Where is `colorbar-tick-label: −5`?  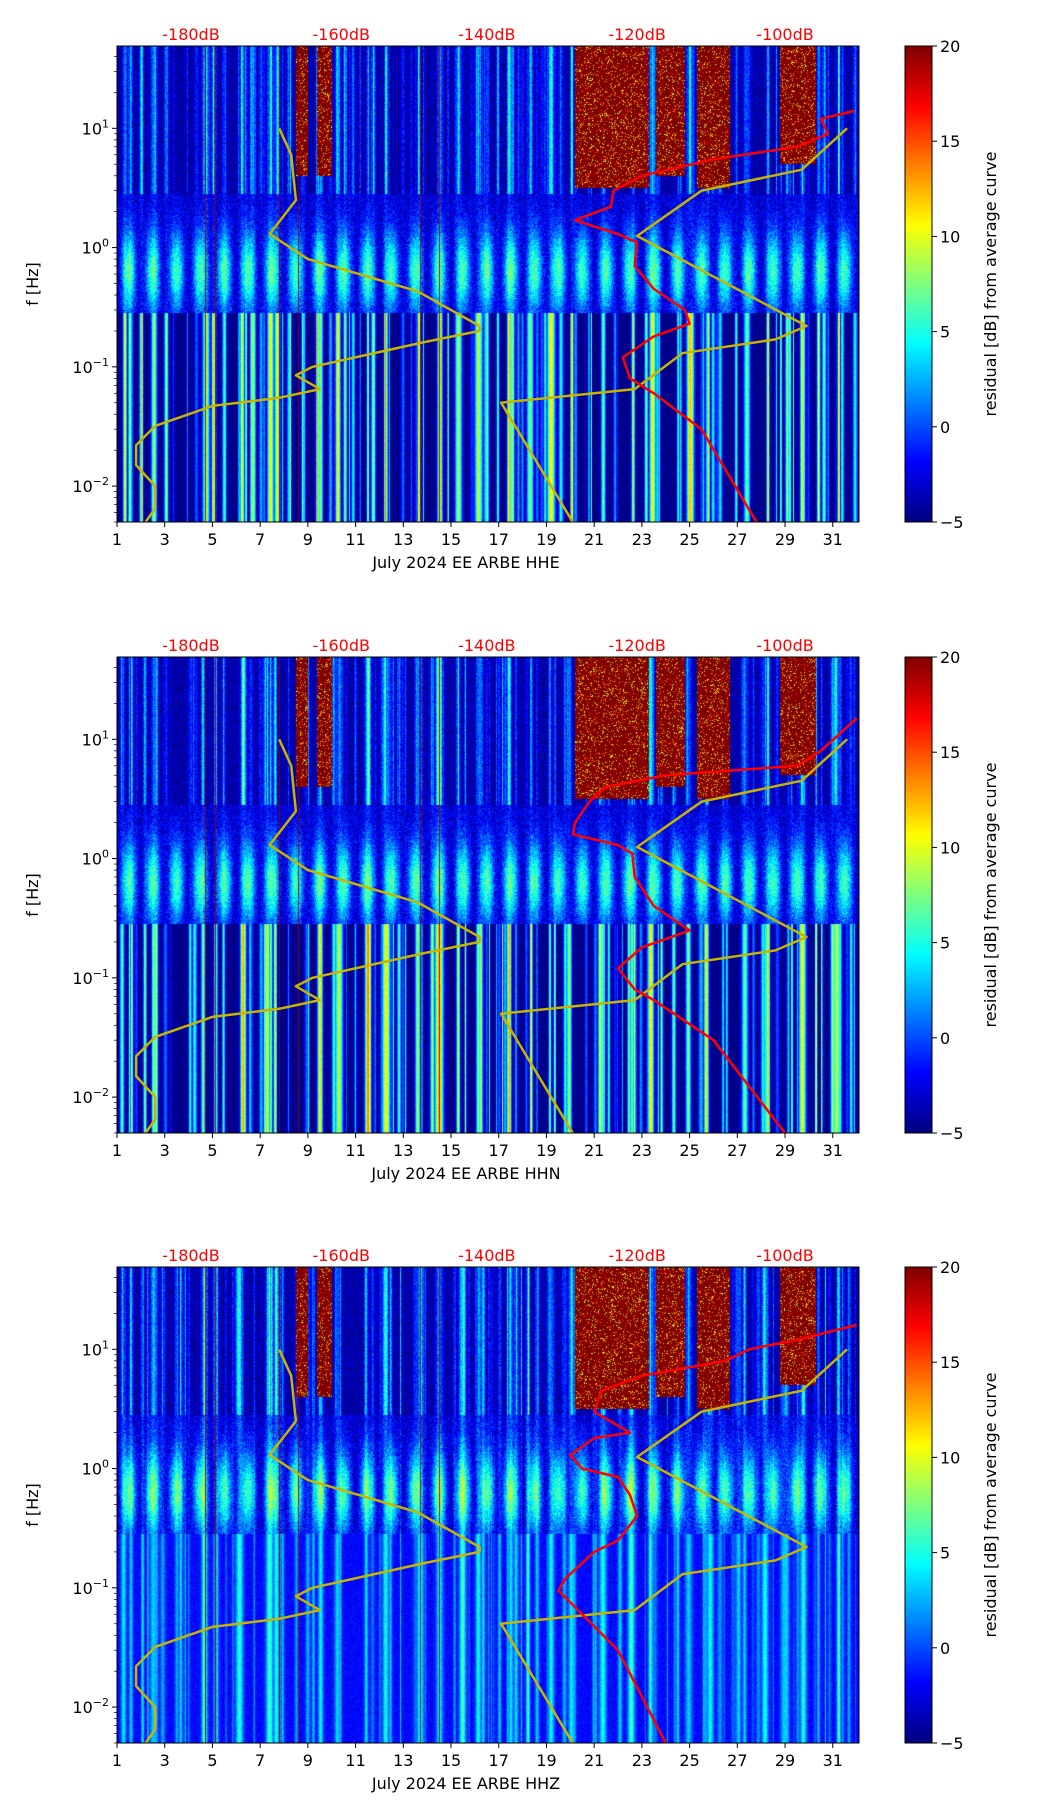 colorbar-tick-label: −5 is located at coordinates (952, 522).